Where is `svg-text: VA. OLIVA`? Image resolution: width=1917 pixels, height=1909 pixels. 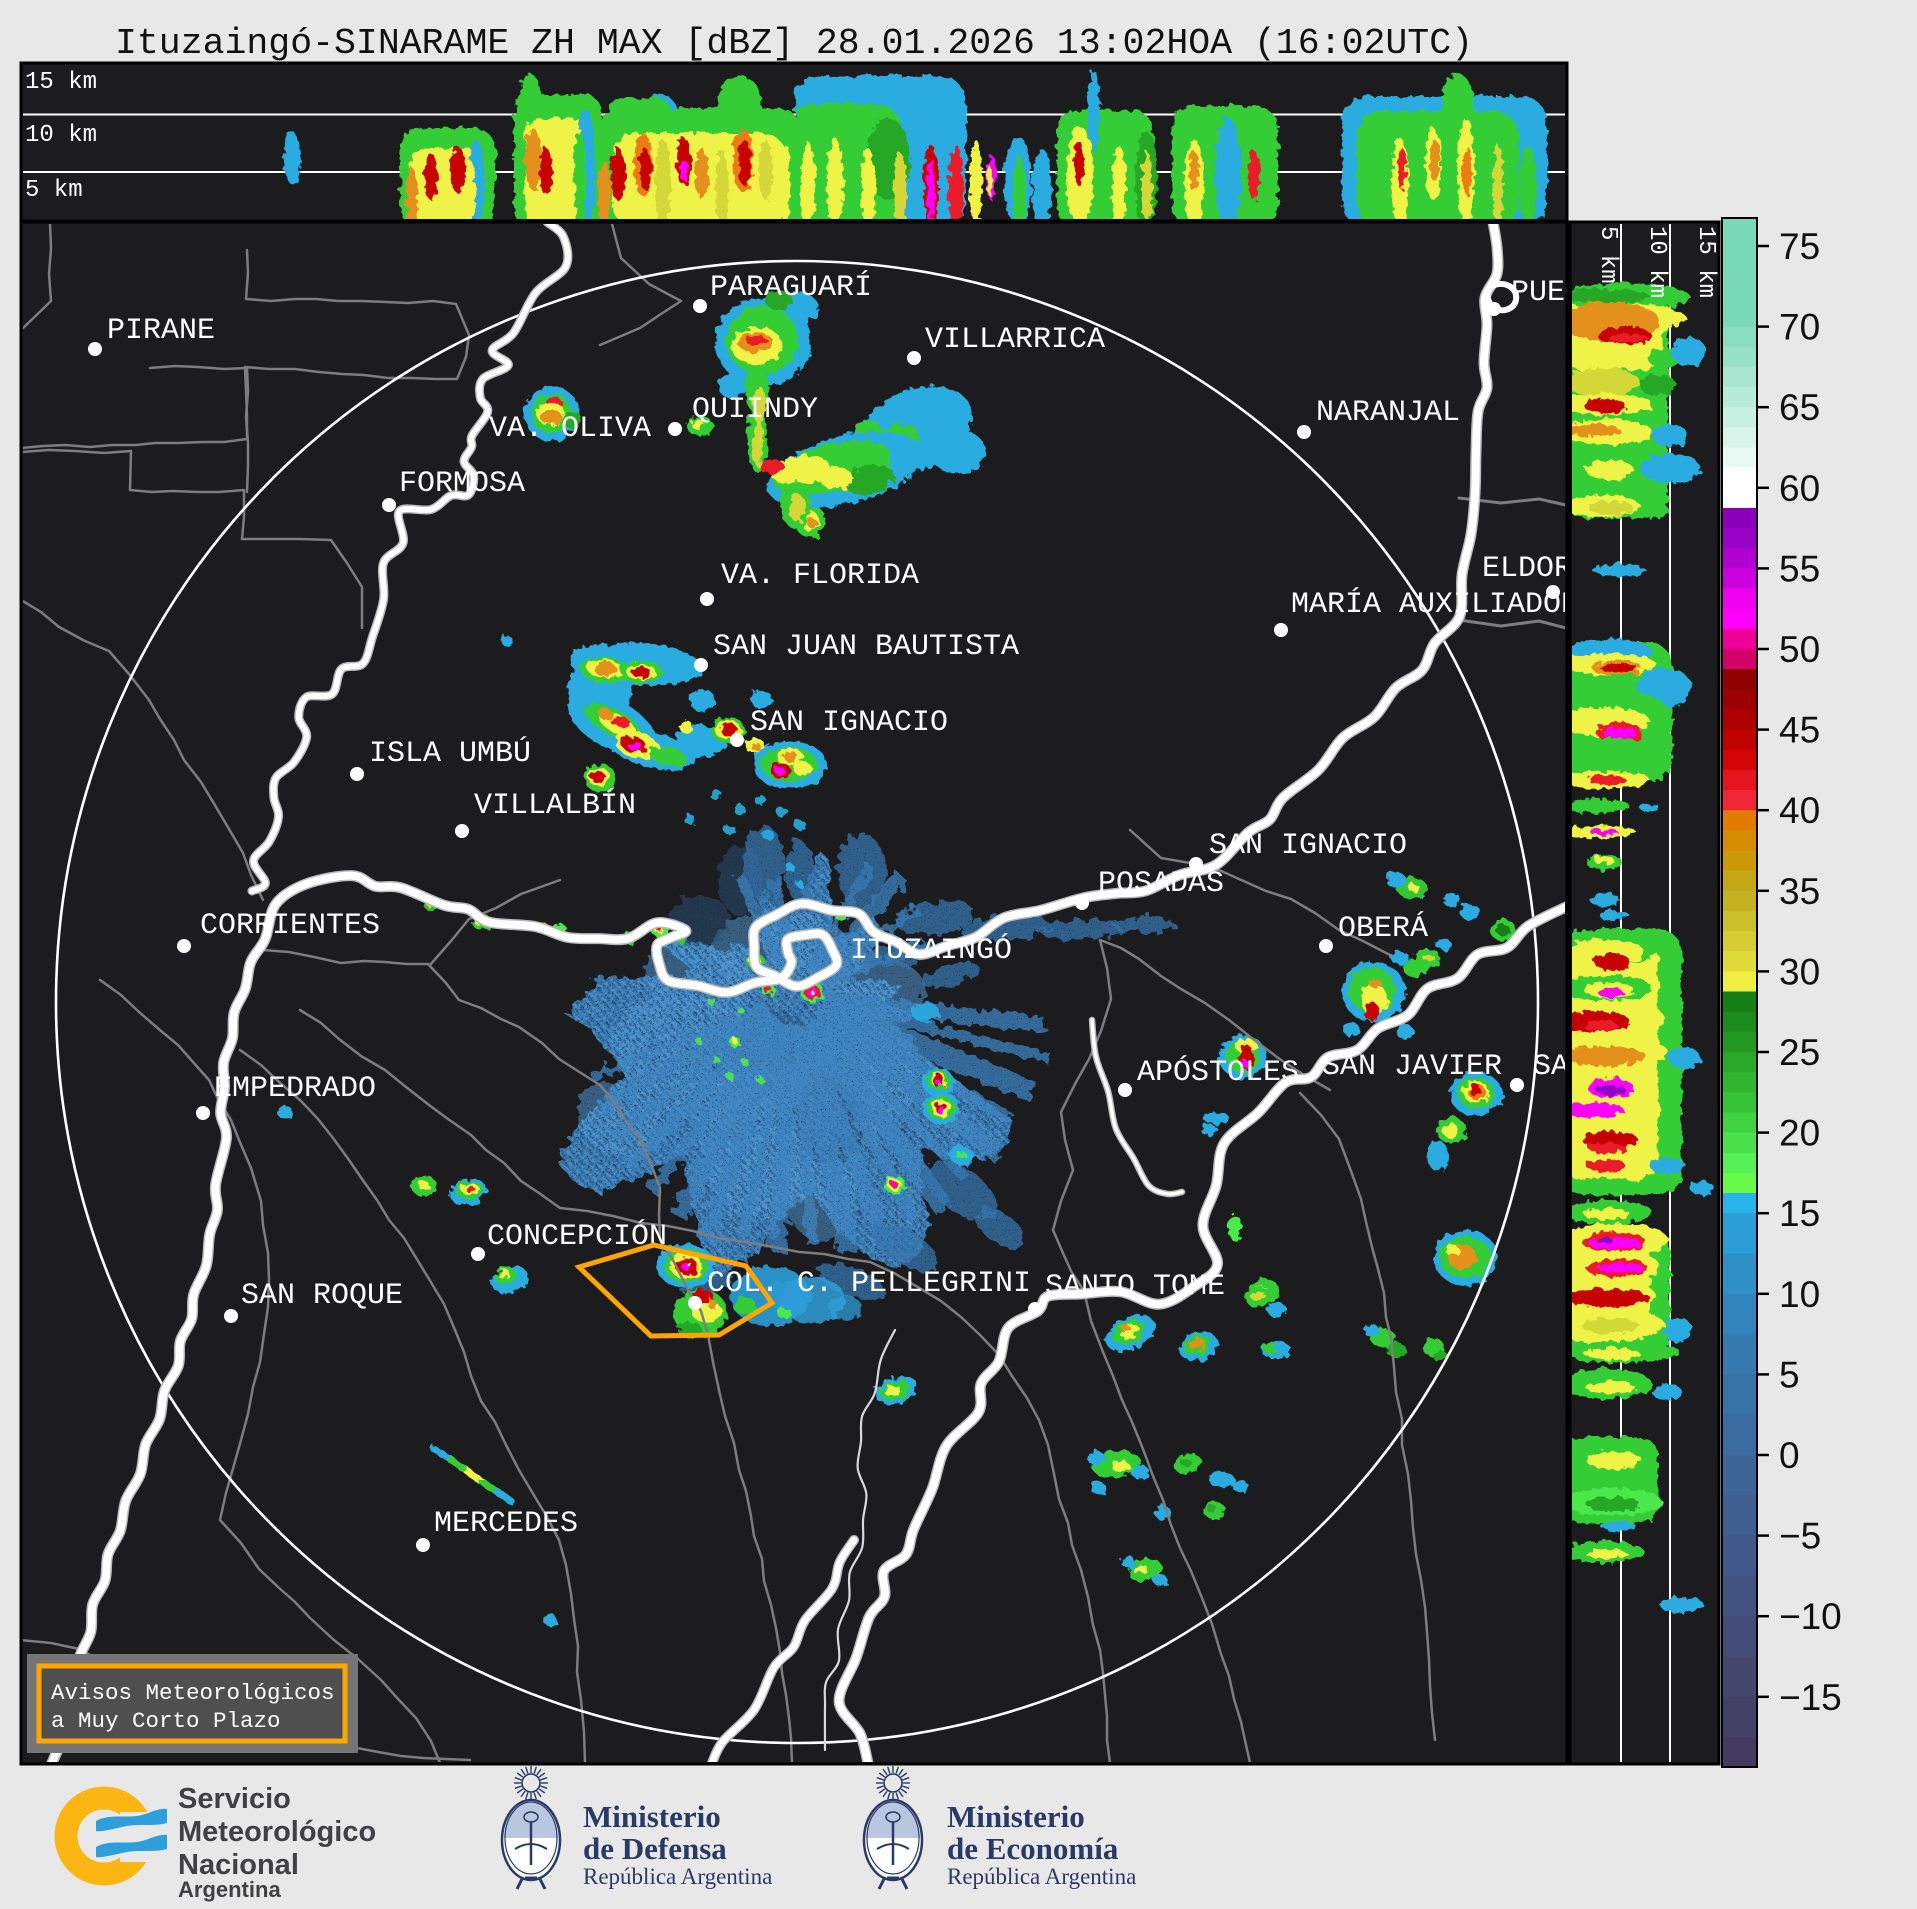
svg-text: VA. OLIVA is located at coordinates (570, 429).